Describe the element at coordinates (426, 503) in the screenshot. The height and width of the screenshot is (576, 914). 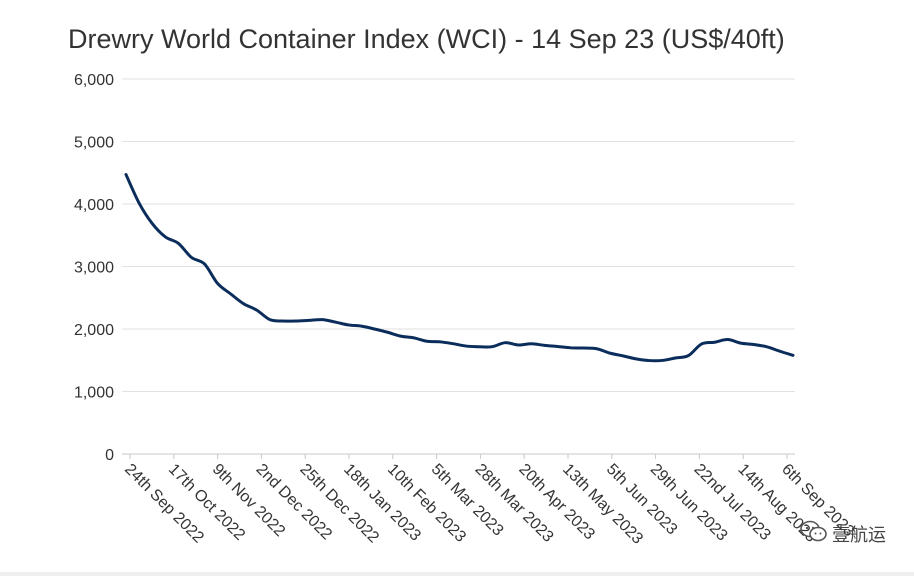
I see `x-tick-label: 10th Feb 2023` at that location.